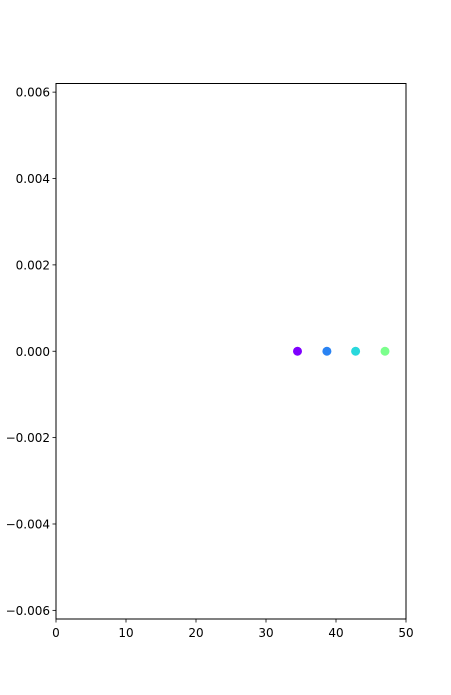 The width and height of the screenshot is (451, 695). What do you see at coordinates (56, 633) in the screenshot?
I see `x-tick-label: 0` at bounding box center [56, 633].